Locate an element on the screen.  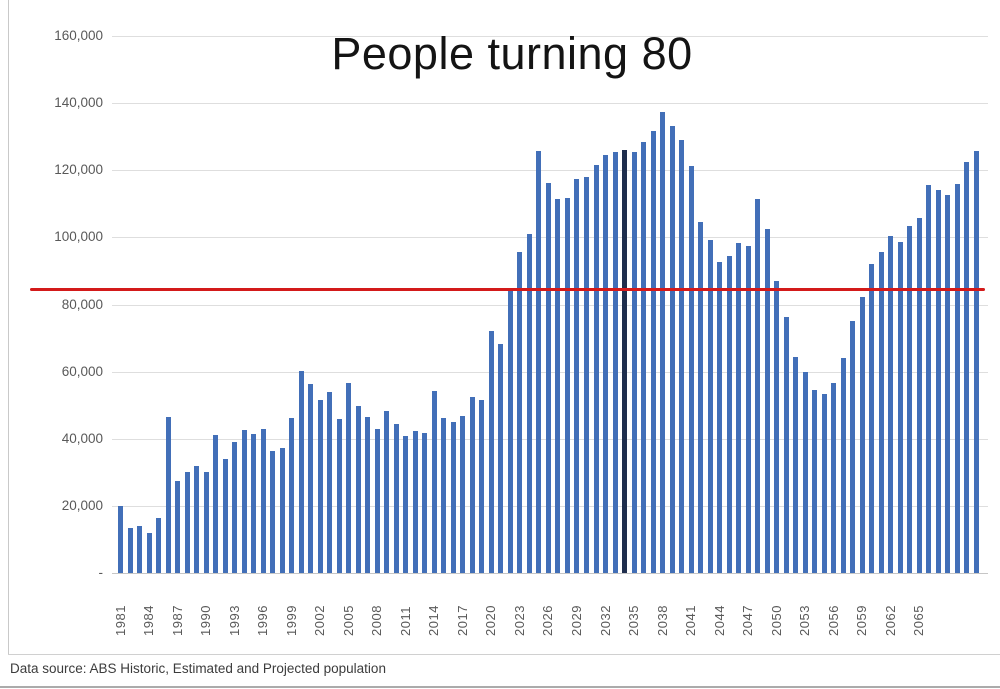
bar-2050 is located at coordinates (777, 427).